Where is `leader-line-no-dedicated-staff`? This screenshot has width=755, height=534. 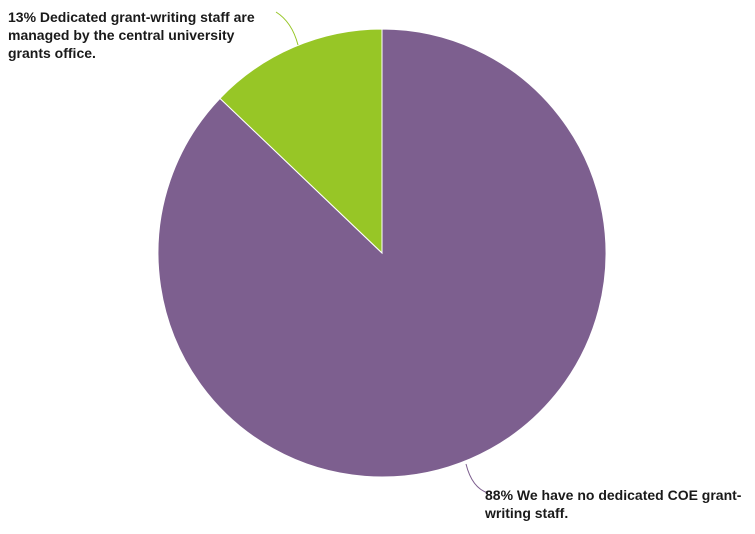 leader-line-no-dedicated-staff is located at coordinates (477, 478).